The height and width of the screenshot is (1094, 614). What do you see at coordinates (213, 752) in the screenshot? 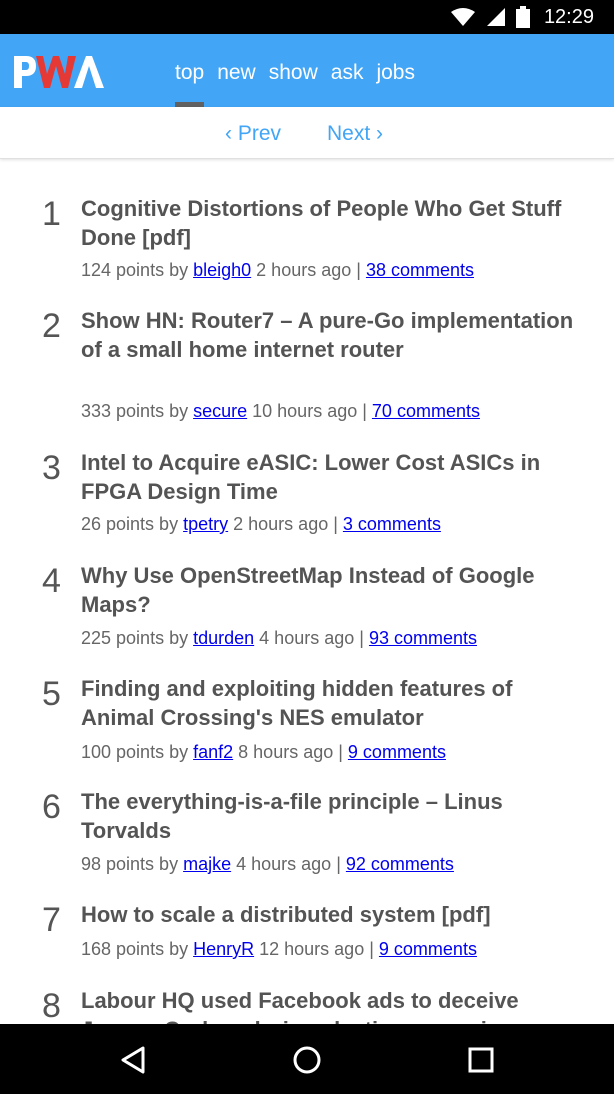
I see `story-user-link: fanf2` at bounding box center [213, 752].